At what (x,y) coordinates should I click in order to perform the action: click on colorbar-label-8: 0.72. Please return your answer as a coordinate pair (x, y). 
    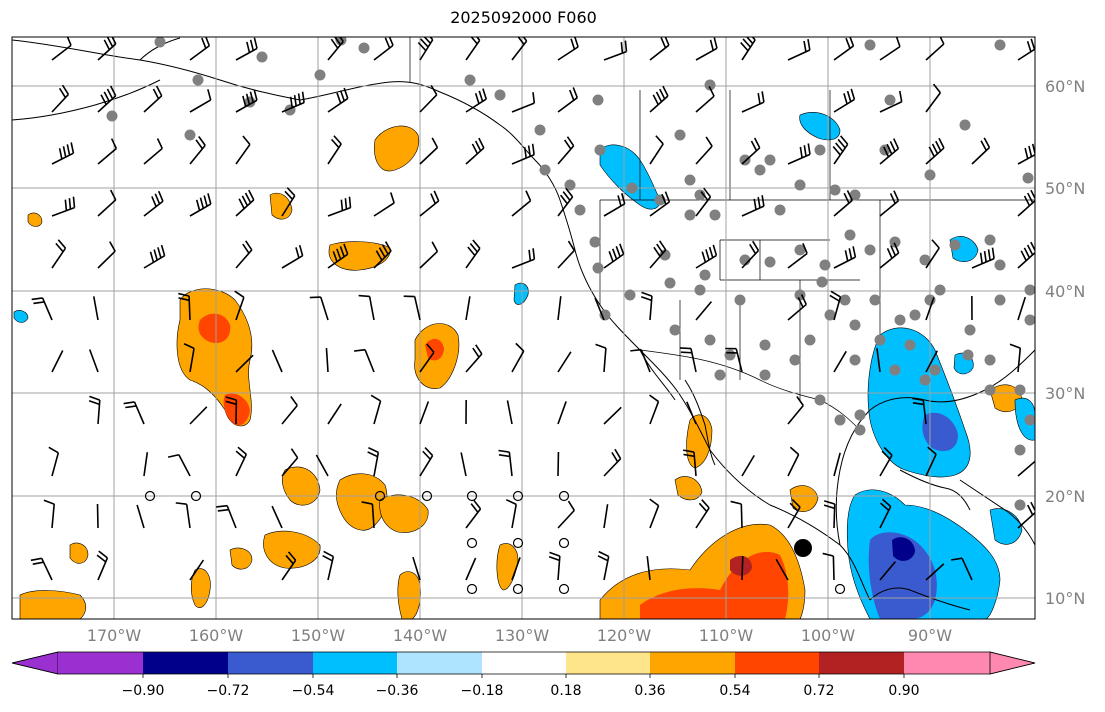
    Looking at the image, I should click on (819, 691).